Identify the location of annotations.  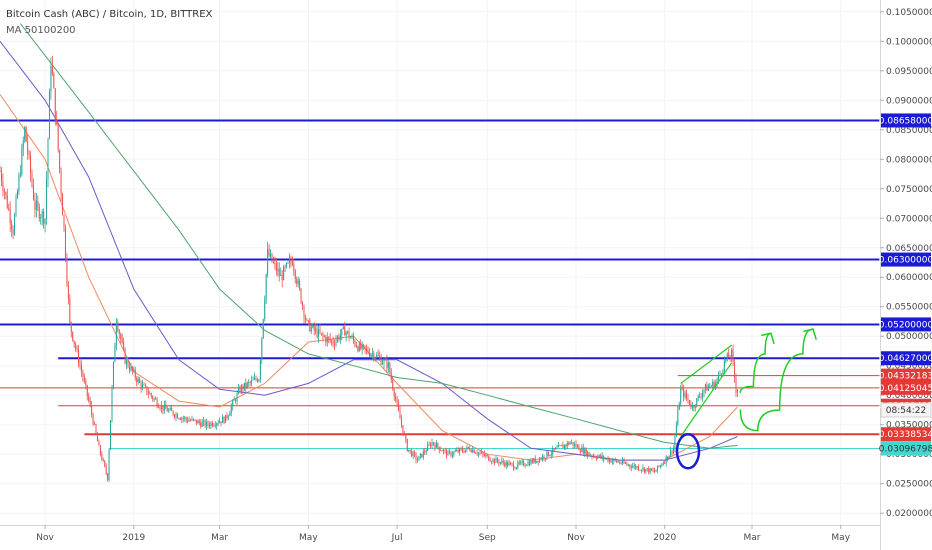
(746, 399).